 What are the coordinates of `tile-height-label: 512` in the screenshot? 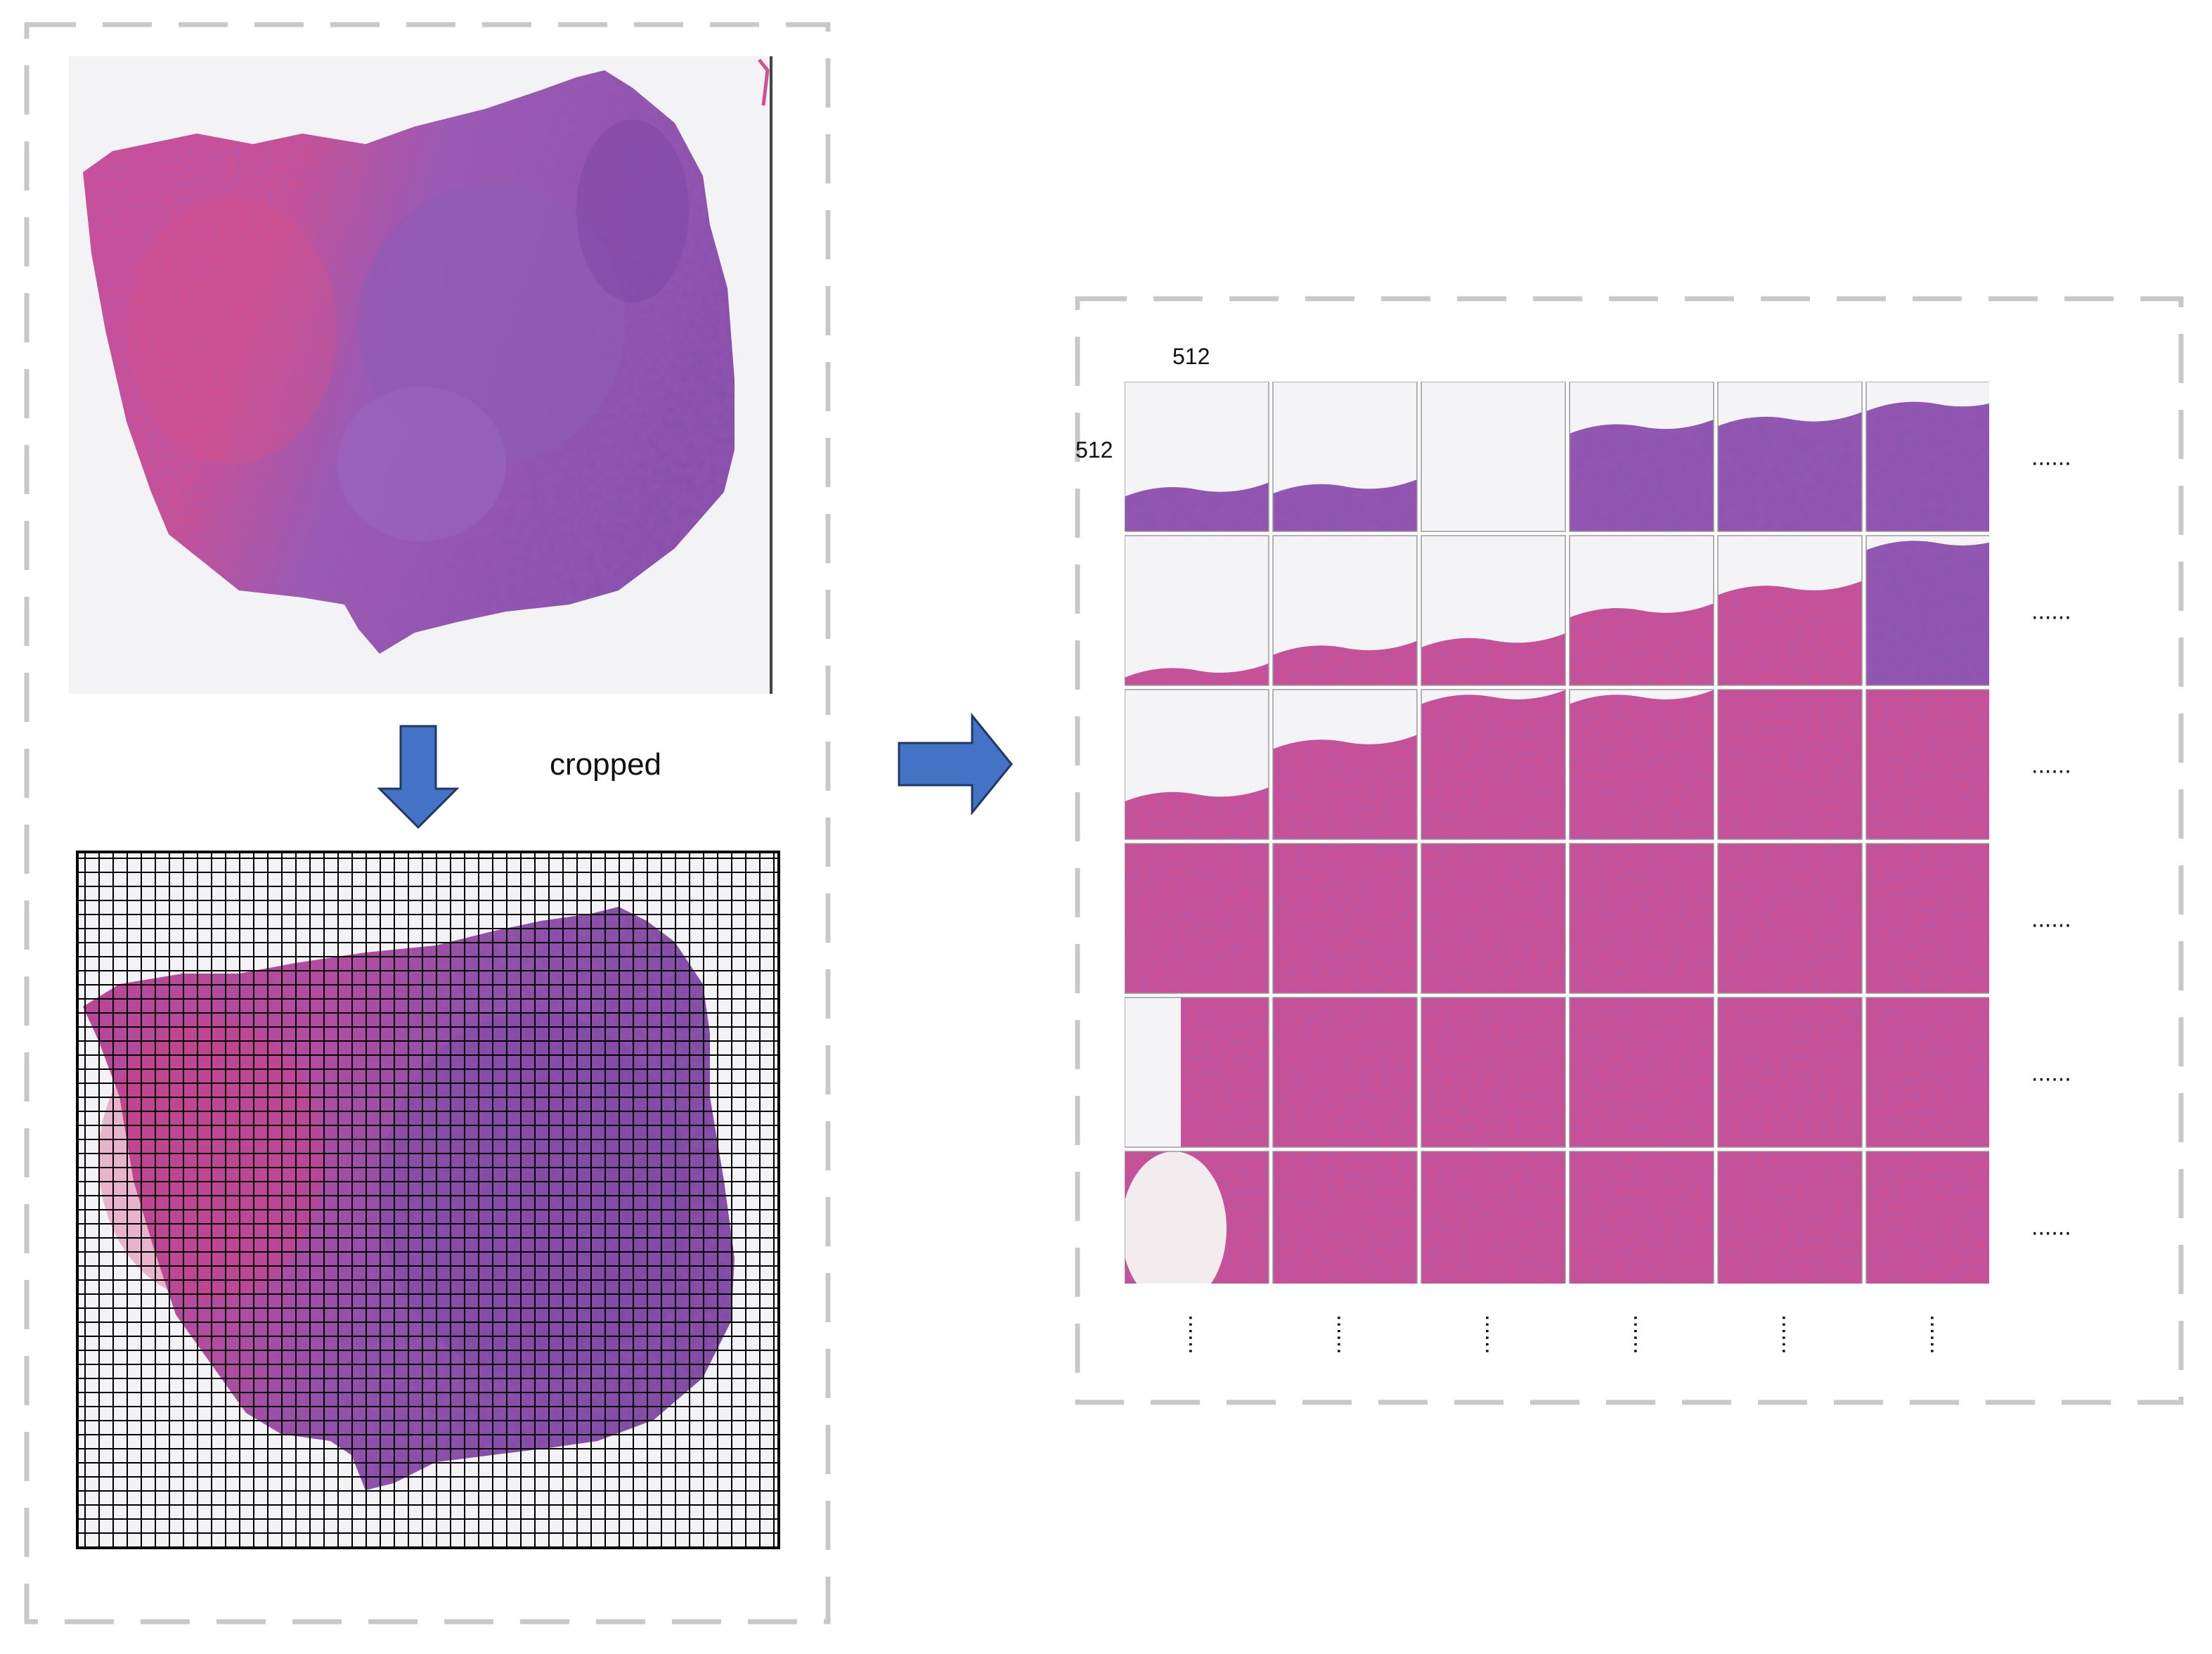 It's located at (1094, 450).